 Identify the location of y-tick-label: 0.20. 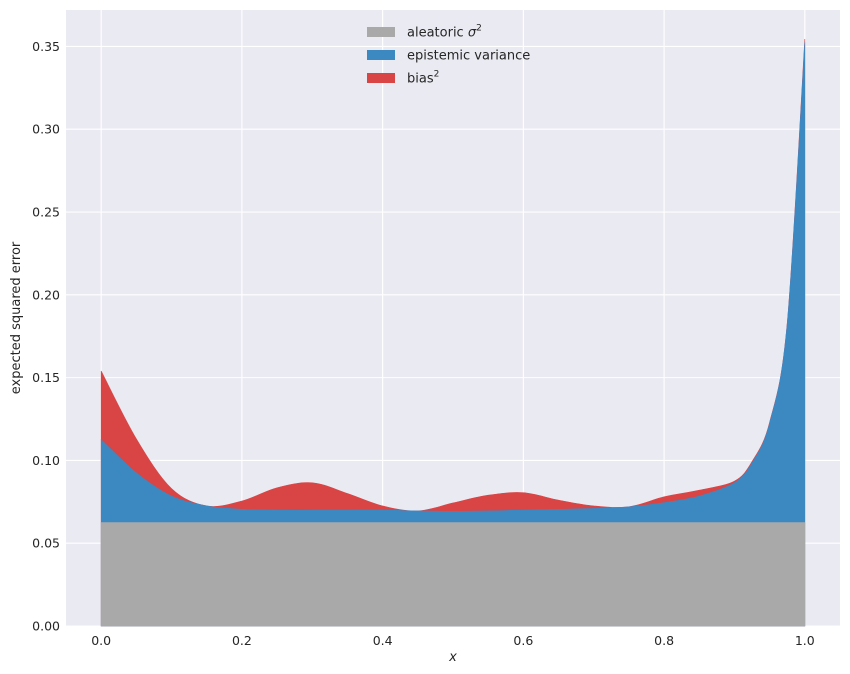
(46, 294).